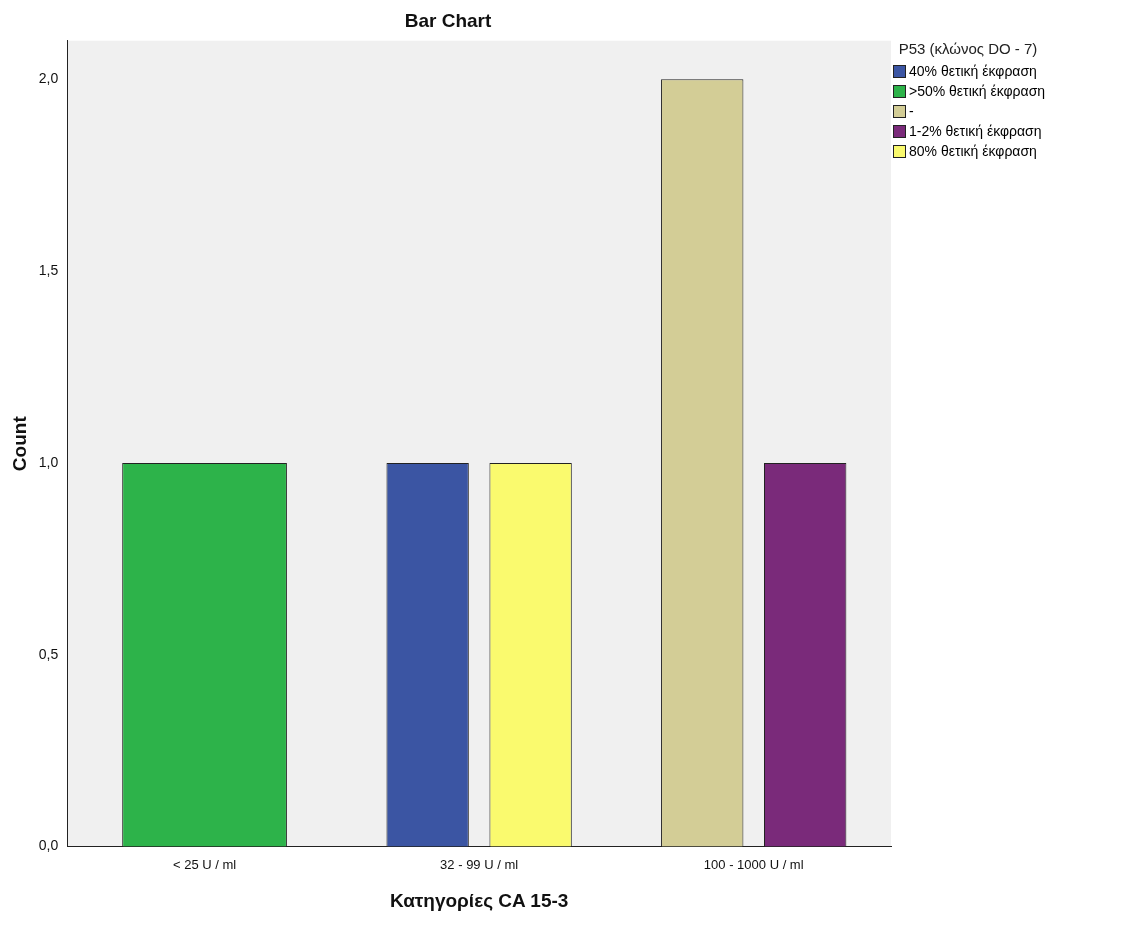 This screenshot has width=1121, height=927. Describe the element at coordinates (479, 864) in the screenshot. I see `x-tick-label: 32 - 99 U / ml` at that location.